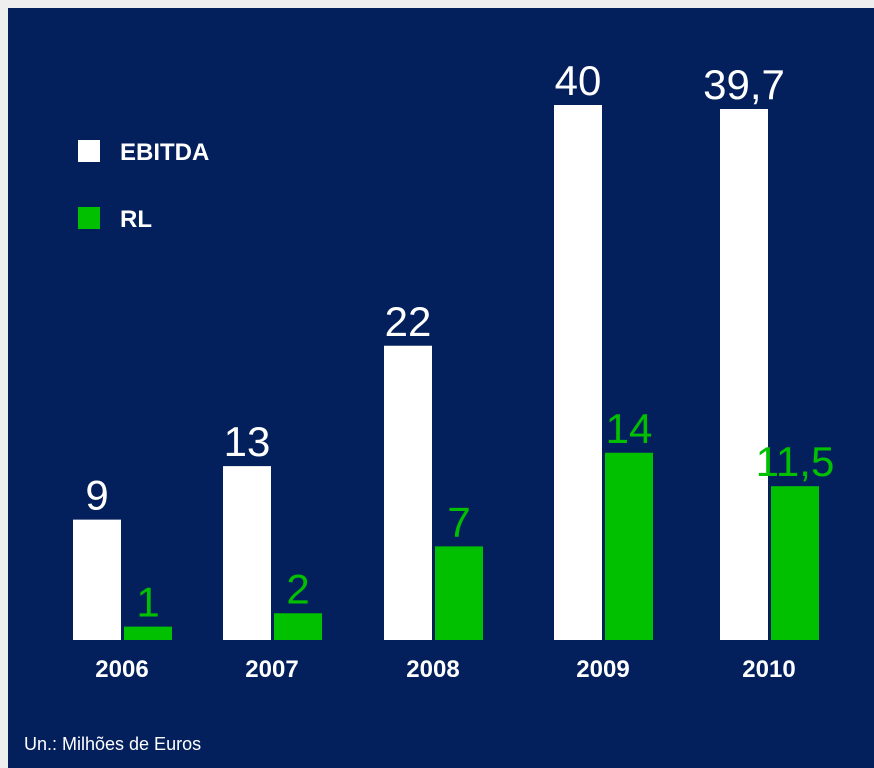 This screenshot has width=874, height=768. I want to click on note: Un.: Milhões de Euros, so click(112, 744).